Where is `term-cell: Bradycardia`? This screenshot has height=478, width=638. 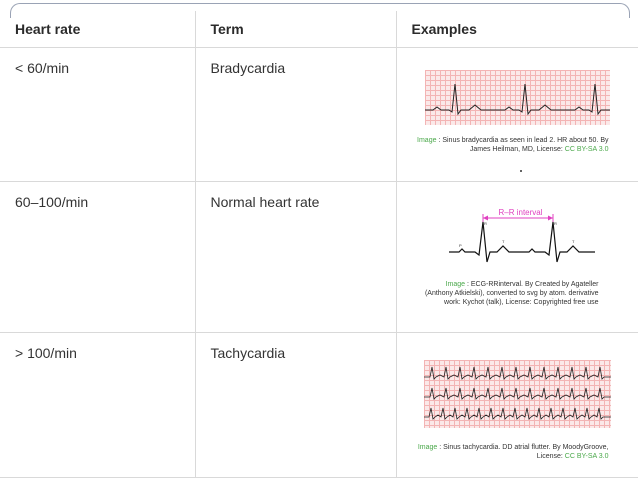
term-cell: Bradycardia is located at coordinates (295, 114).